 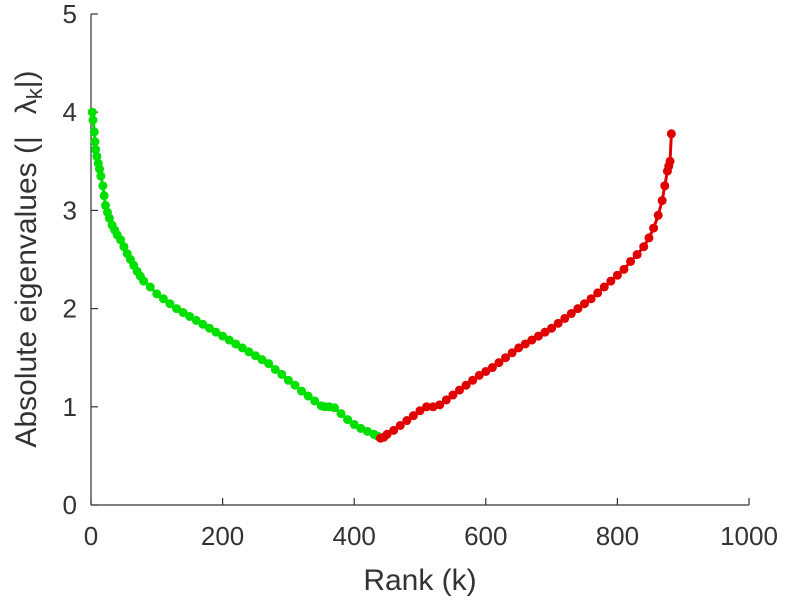 What do you see at coordinates (749, 536) in the screenshot?
I see `x-tick-label: 1000` at bounding box center [749, 536].